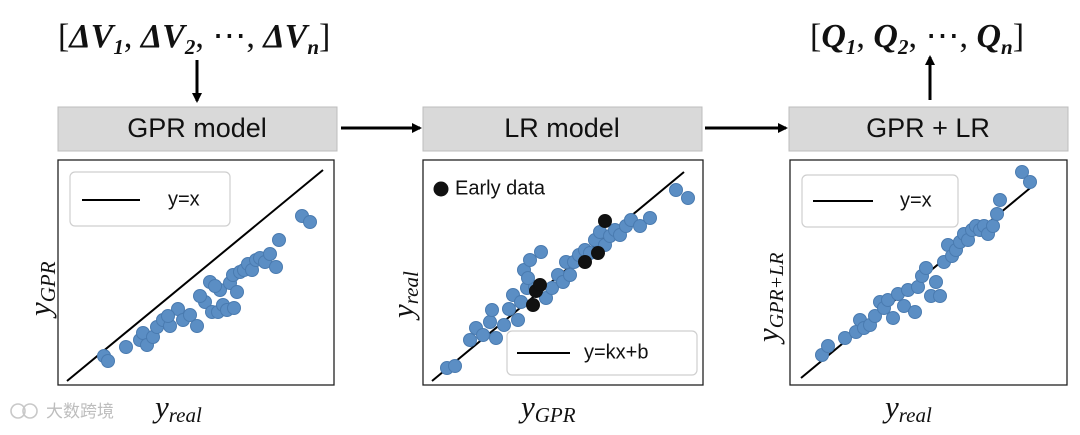 The image size is (1080, 435). I want to click on plot3-points, so click(926, 263).